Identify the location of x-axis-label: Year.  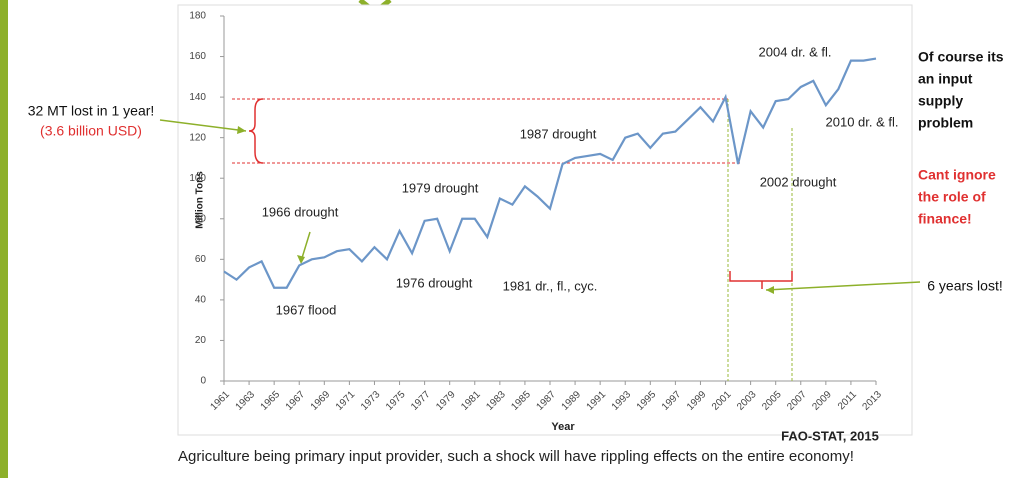
(563, 427).